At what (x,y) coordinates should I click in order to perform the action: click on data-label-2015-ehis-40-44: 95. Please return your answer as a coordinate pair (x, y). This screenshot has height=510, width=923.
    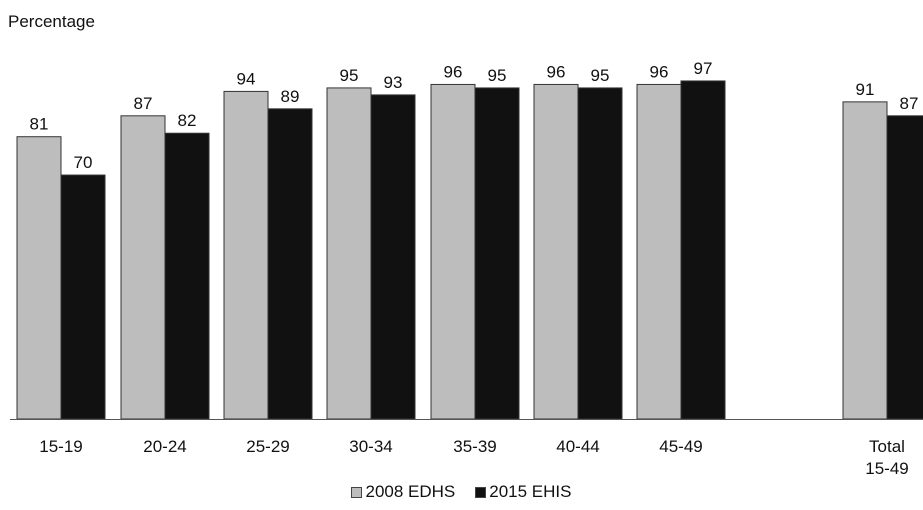
    Looking at the image, I should click on (600, 75).